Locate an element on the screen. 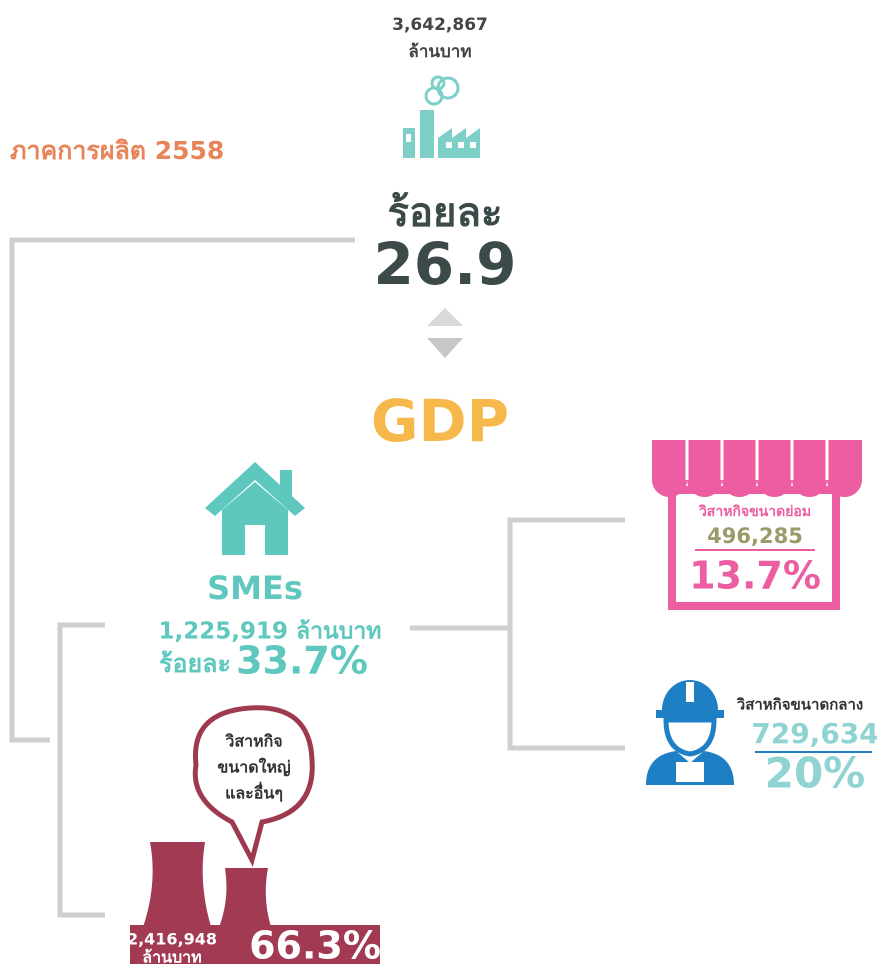 The image size is (877, 964). bubble-line: และอื่นๆ is located at coordinates (254, 792).